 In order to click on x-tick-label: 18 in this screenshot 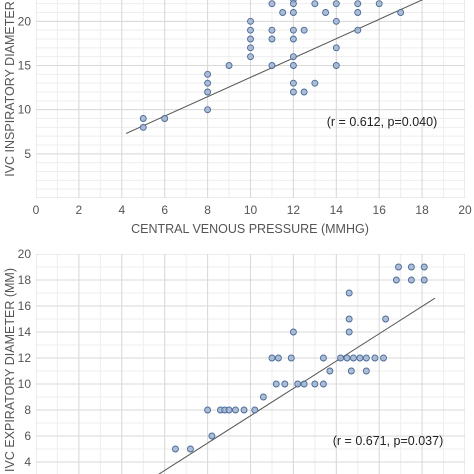, I will do `click(422, 210)`.